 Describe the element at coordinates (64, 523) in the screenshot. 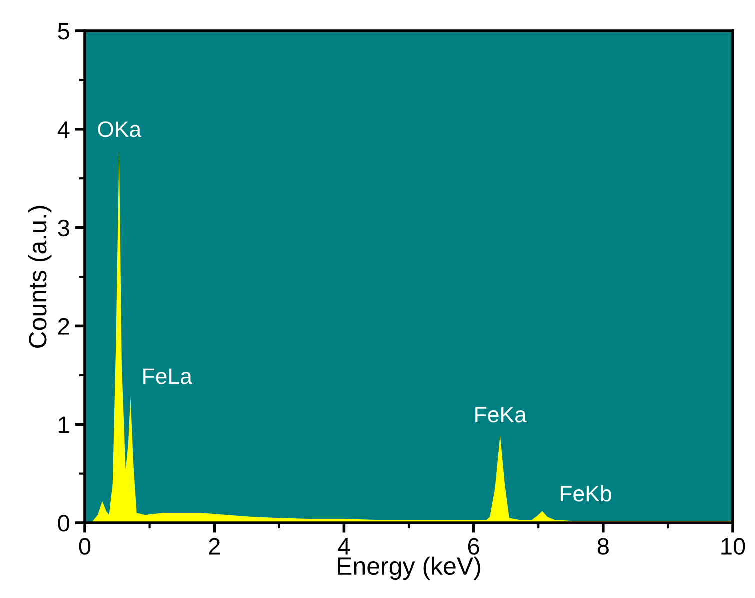

I see `y-tick-label: 0` at that location.